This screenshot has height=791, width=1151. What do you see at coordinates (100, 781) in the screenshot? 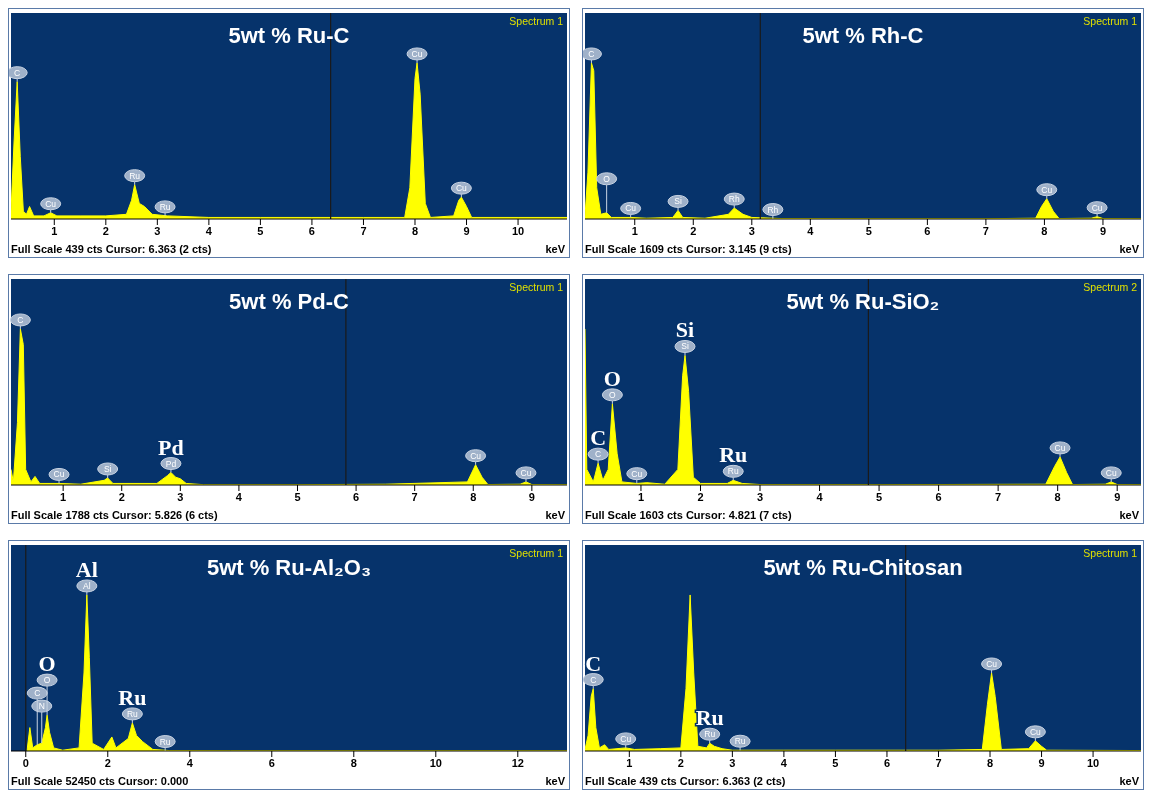
I see `text: Full Scale 52450 cts Cursor: 0.000` at bounding box center [100, 781].